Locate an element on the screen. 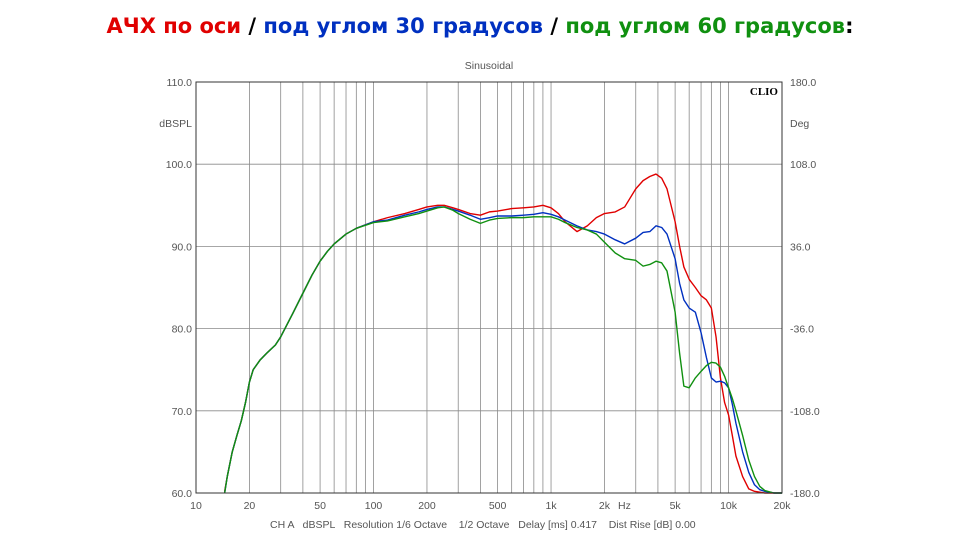 The width and height of the screenshot is (960, 553). y-tick-label: 100.0 is located at coordinates (179, 165).